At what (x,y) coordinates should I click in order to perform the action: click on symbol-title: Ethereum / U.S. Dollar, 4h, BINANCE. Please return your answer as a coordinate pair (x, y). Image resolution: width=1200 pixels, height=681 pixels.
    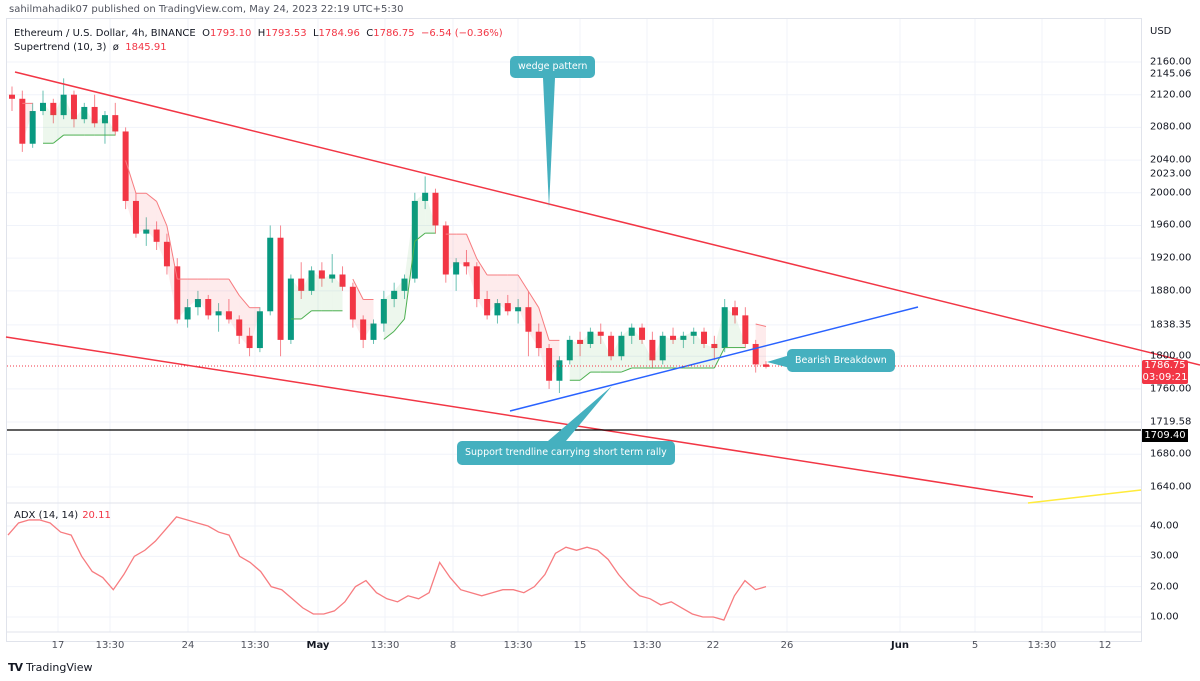
    Looking at the image, I should click on (105, 33).